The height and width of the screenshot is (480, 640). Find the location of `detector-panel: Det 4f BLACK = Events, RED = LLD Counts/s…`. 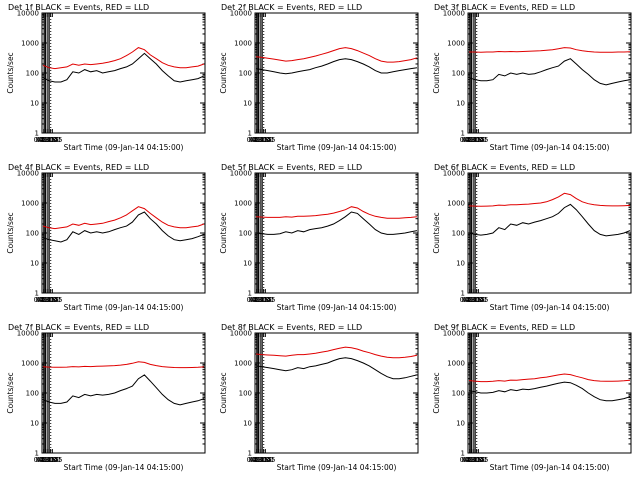

detector-panel: Det 4f BLACK = Events, RED = LLD Counts/s… is located at coordinates (106, 237).